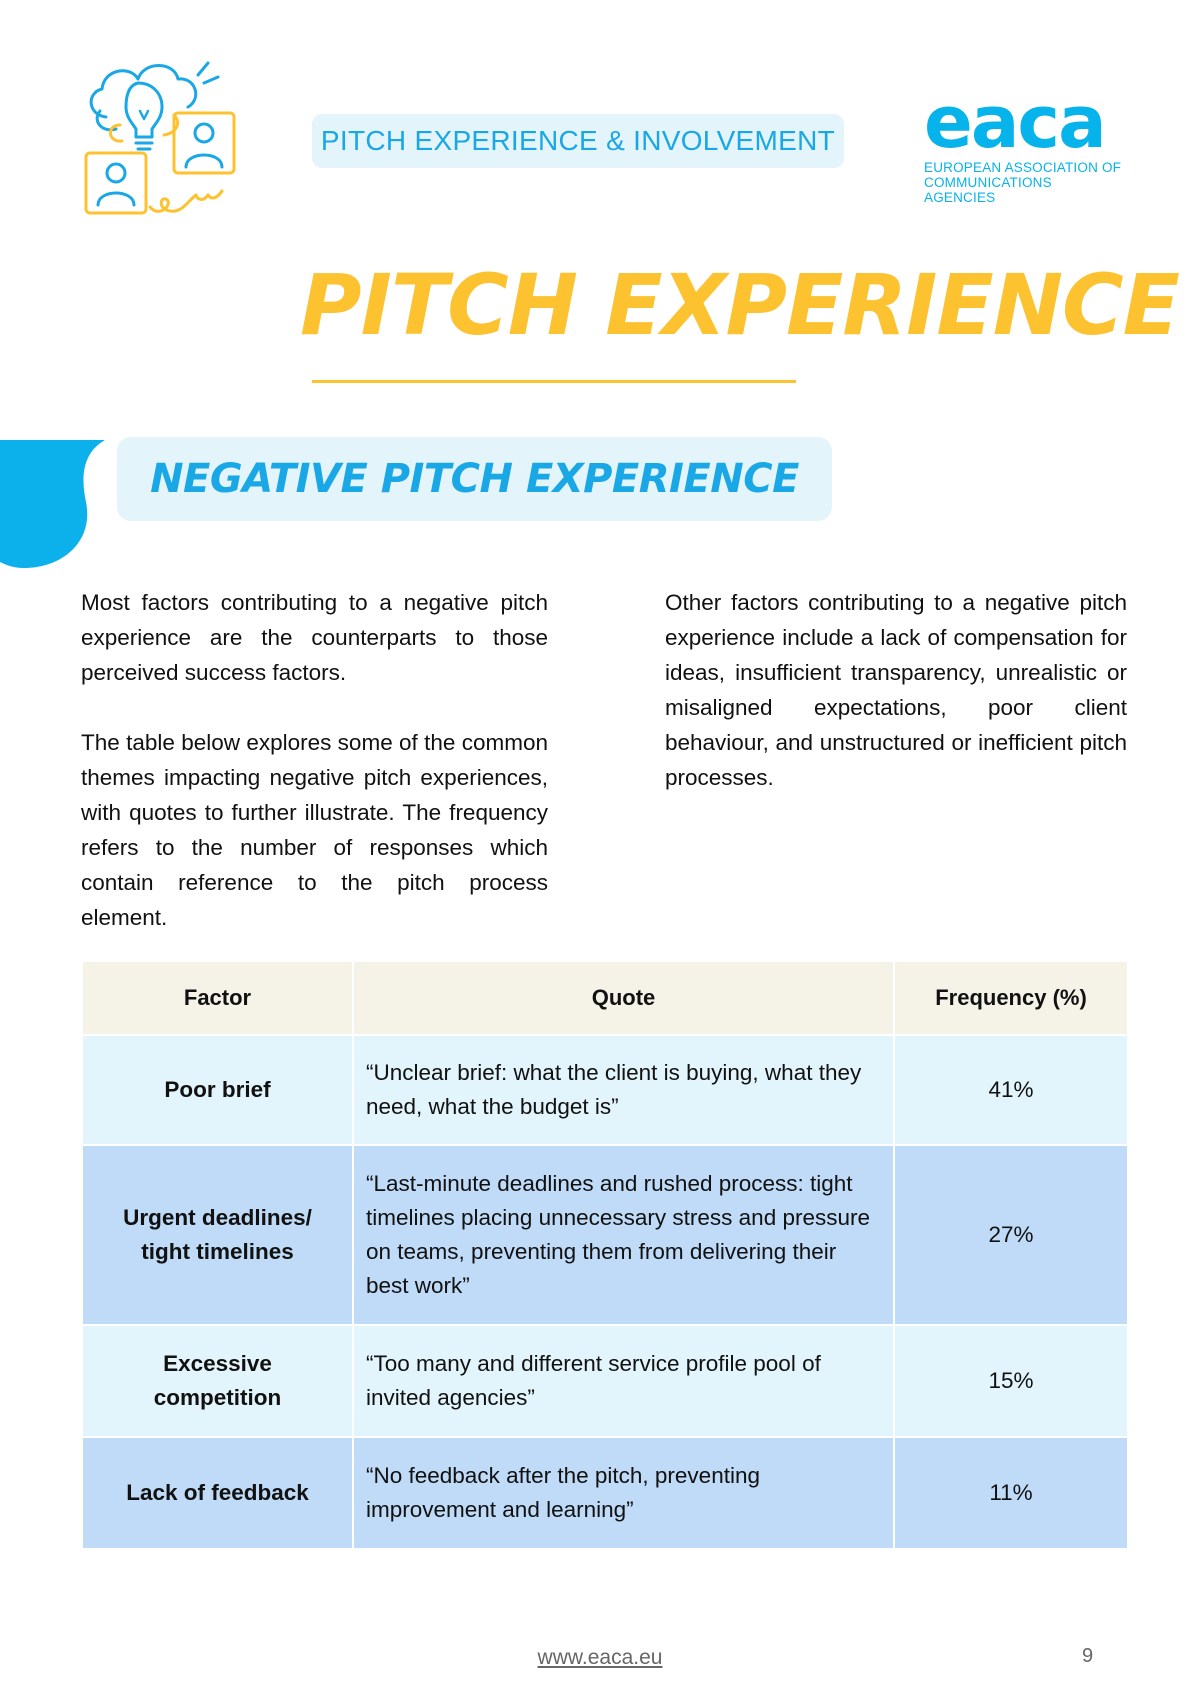 This screenshot has width=1200, height=1697. What do you see at coordinates (600, 1657) in the screenshot?
I see `website-link: www.eaca.eu` at bounding box center [600, 1657].